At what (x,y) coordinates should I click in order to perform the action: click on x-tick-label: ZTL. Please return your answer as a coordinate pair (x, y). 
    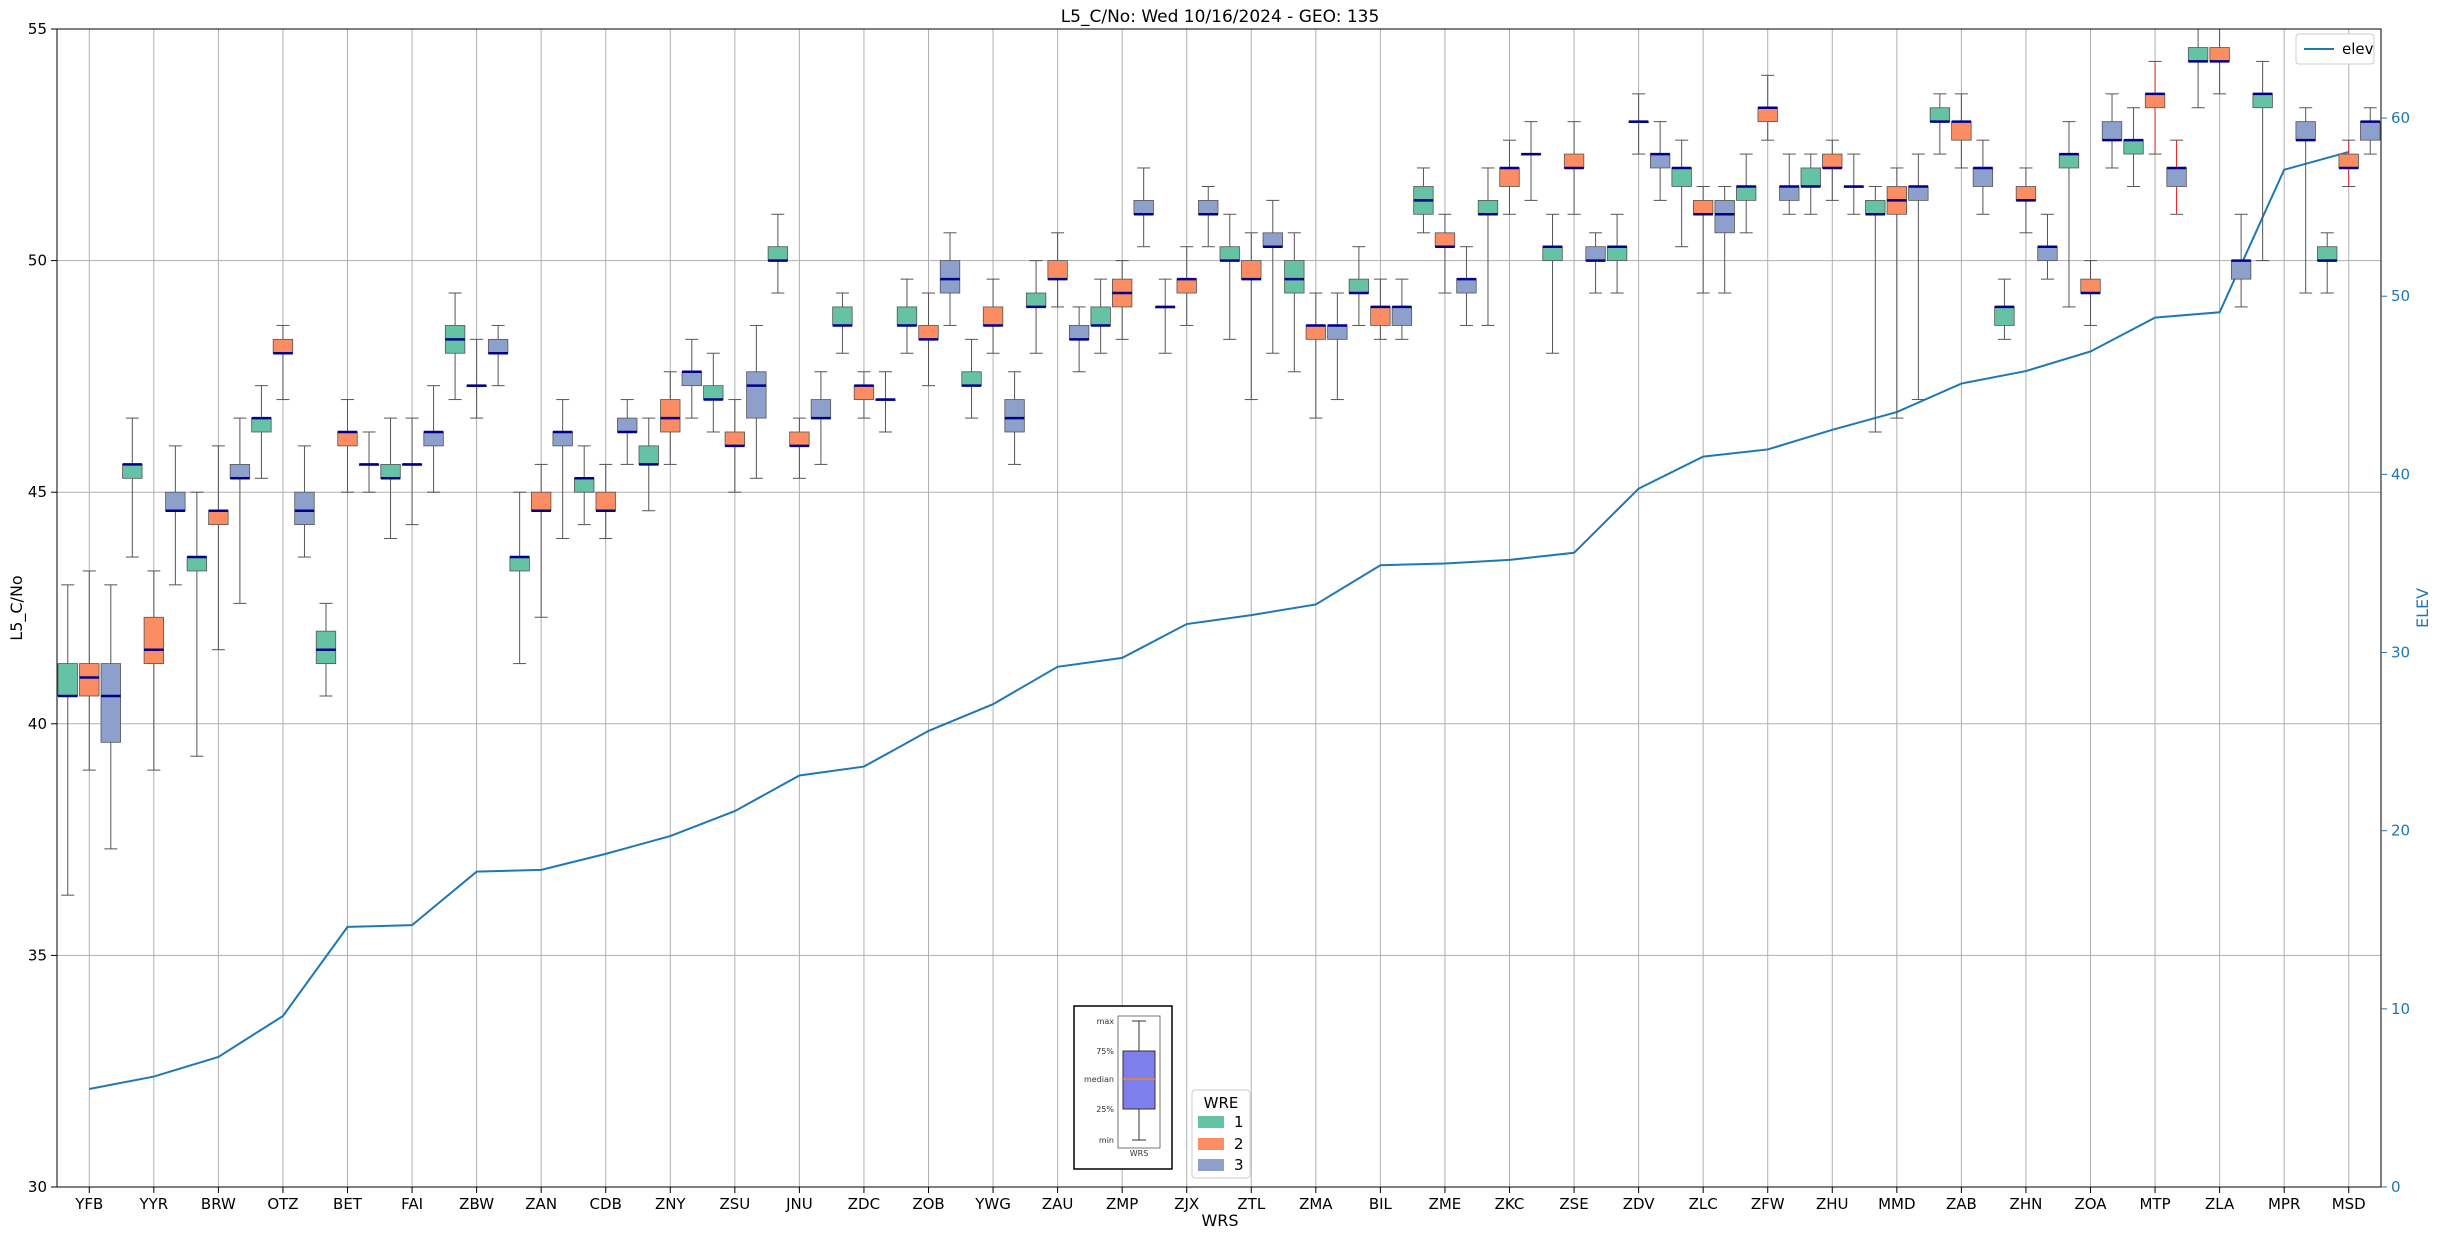
    Looking at the image, I should click on (1251, 1204).